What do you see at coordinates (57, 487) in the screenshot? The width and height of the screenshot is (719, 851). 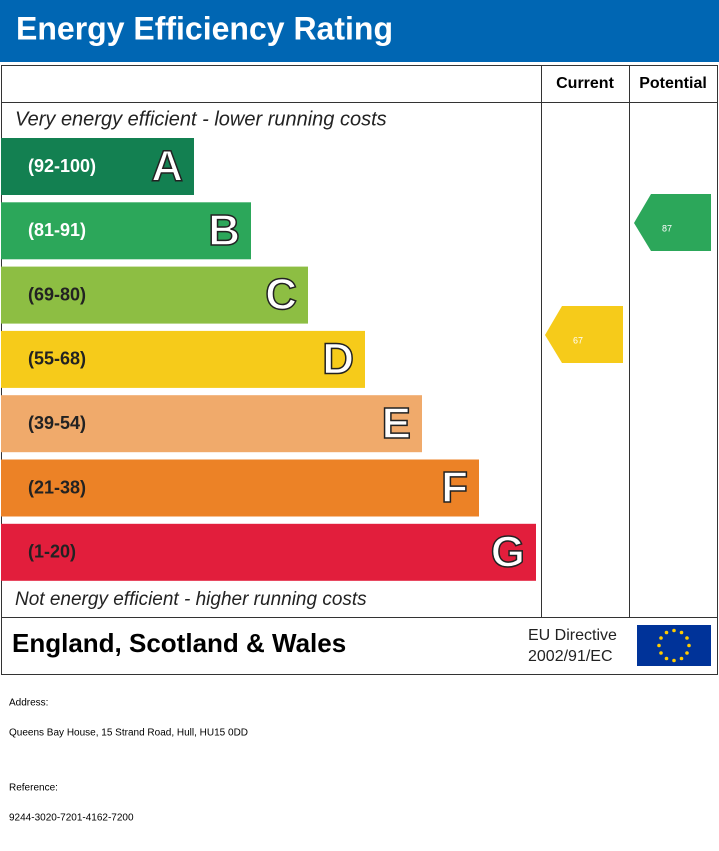 I see `band-range: (21-38)` at bounding box center [57, 487].